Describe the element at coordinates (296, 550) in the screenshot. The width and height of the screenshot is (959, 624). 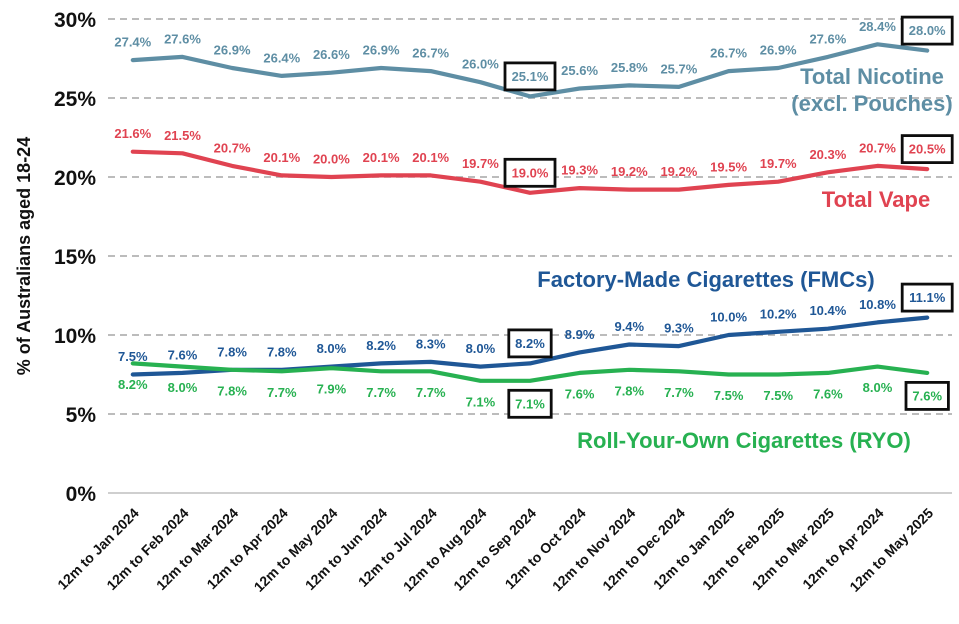
I see `x-tick-label: 12m to May 2024` at that location.